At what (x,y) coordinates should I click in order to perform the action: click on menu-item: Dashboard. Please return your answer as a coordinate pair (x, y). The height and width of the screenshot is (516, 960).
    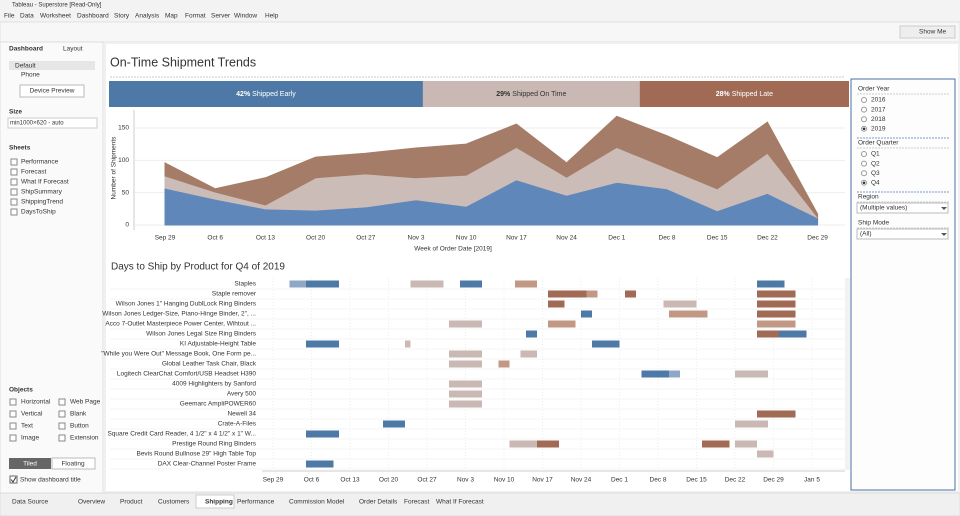
    Looking at the image, I should click on (93, 16).